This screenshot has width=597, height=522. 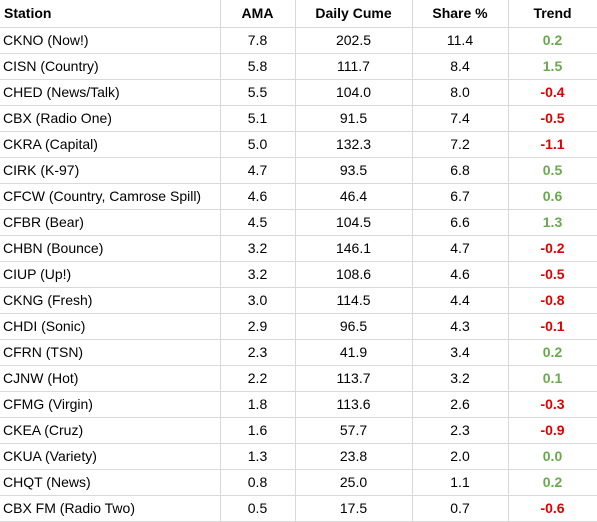 What do you see at coordinates (258, 378) in the screenshot?
I see `cell-ama: 2.2` at bounding box center [258, 378].